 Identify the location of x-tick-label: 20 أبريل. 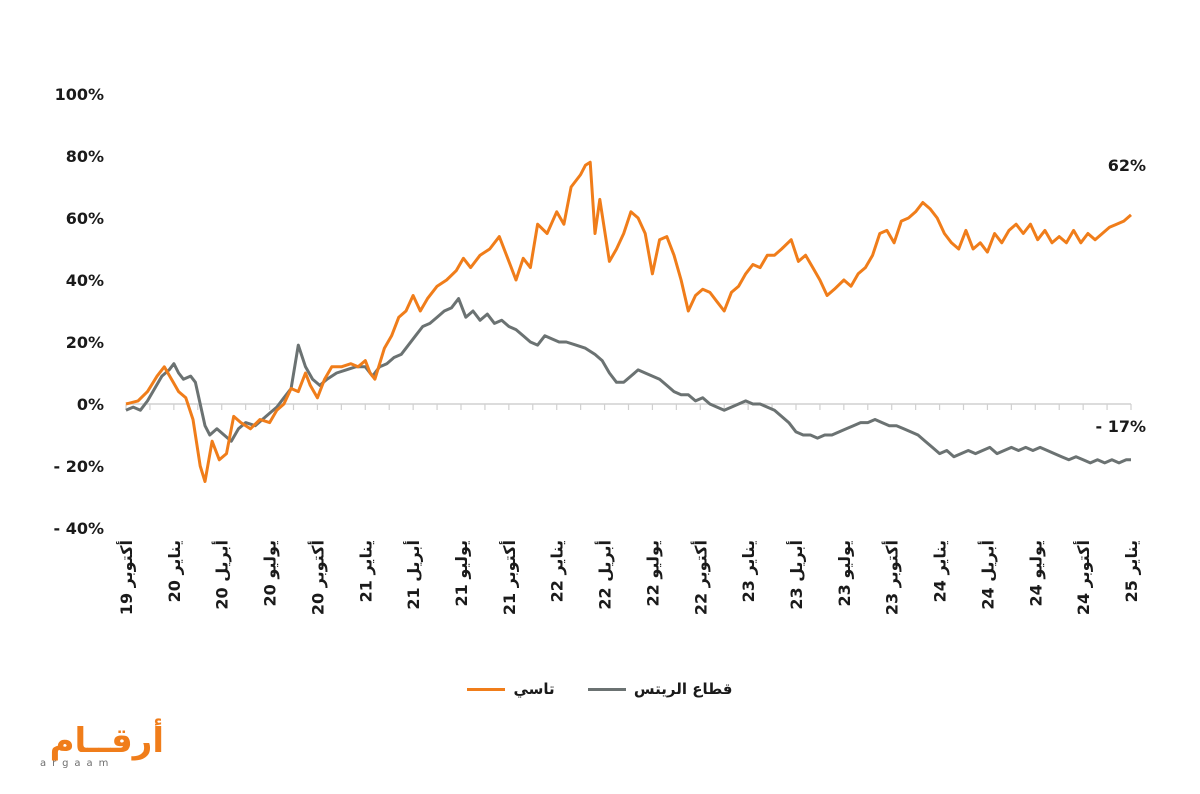
(222, 575).